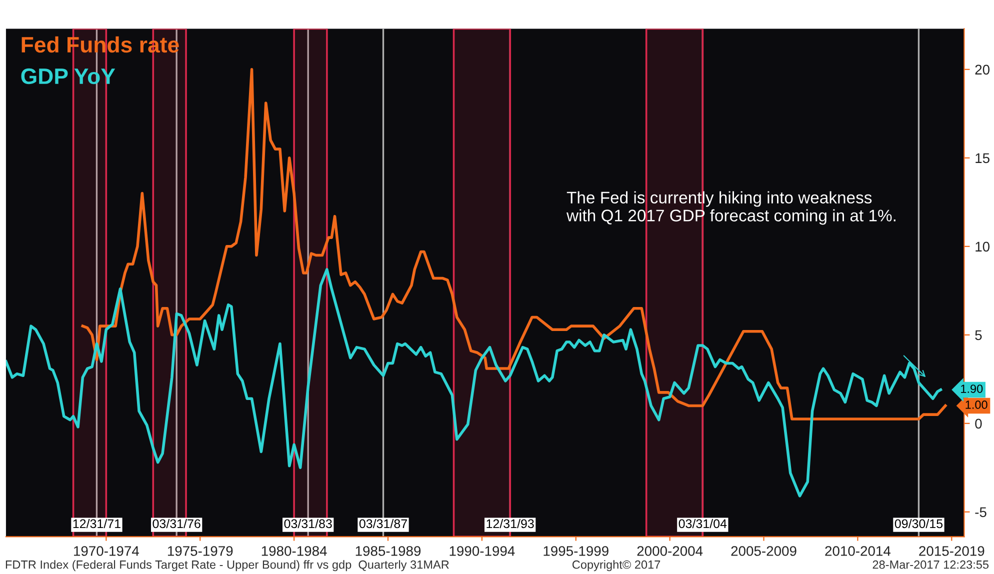  I want to click on y-tick-label: 20, so click(982, 69).